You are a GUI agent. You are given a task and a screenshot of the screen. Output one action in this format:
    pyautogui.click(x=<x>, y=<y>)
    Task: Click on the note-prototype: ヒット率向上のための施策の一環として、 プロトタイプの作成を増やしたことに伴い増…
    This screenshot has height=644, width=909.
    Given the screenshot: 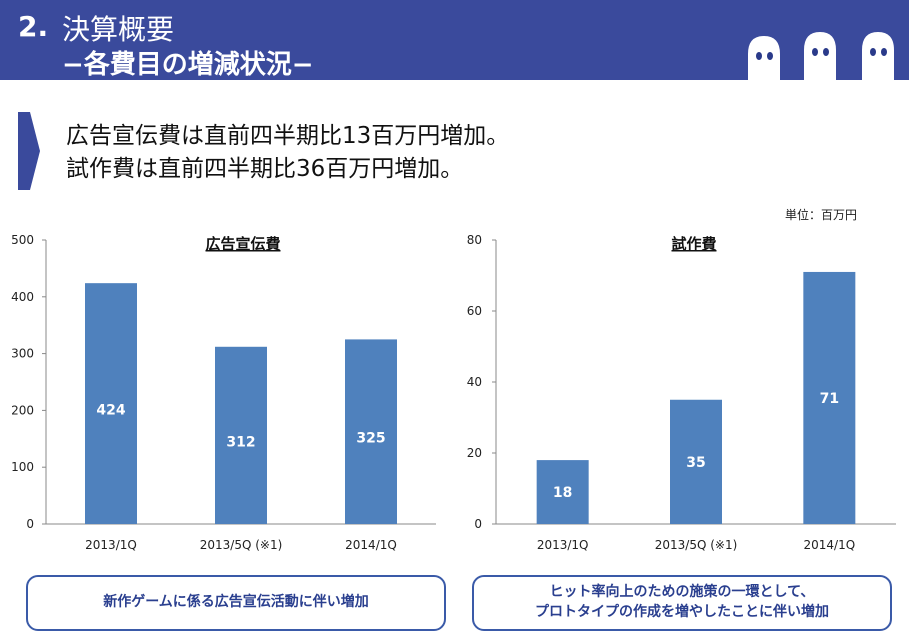 What is the action you would take?
    pyautogui.click(x=682, y=603)
    